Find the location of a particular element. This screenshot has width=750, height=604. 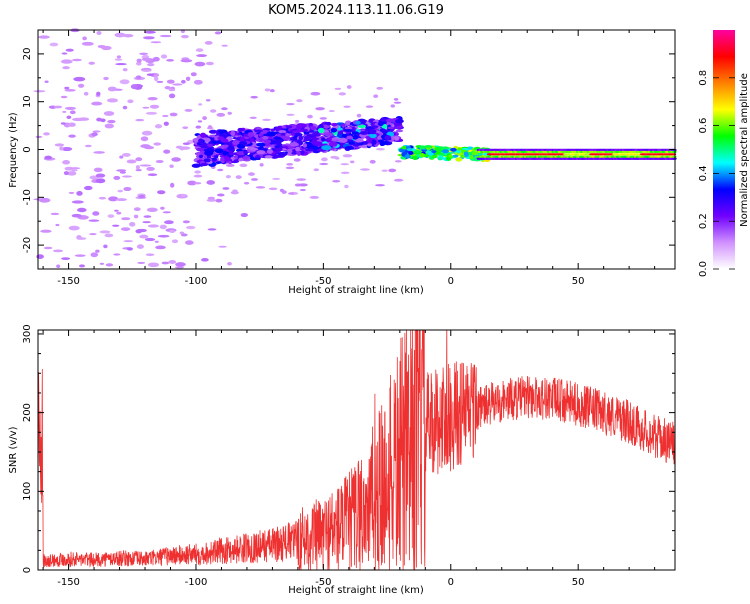

y-tick-label: -20 is located at coordinates (27, 245).